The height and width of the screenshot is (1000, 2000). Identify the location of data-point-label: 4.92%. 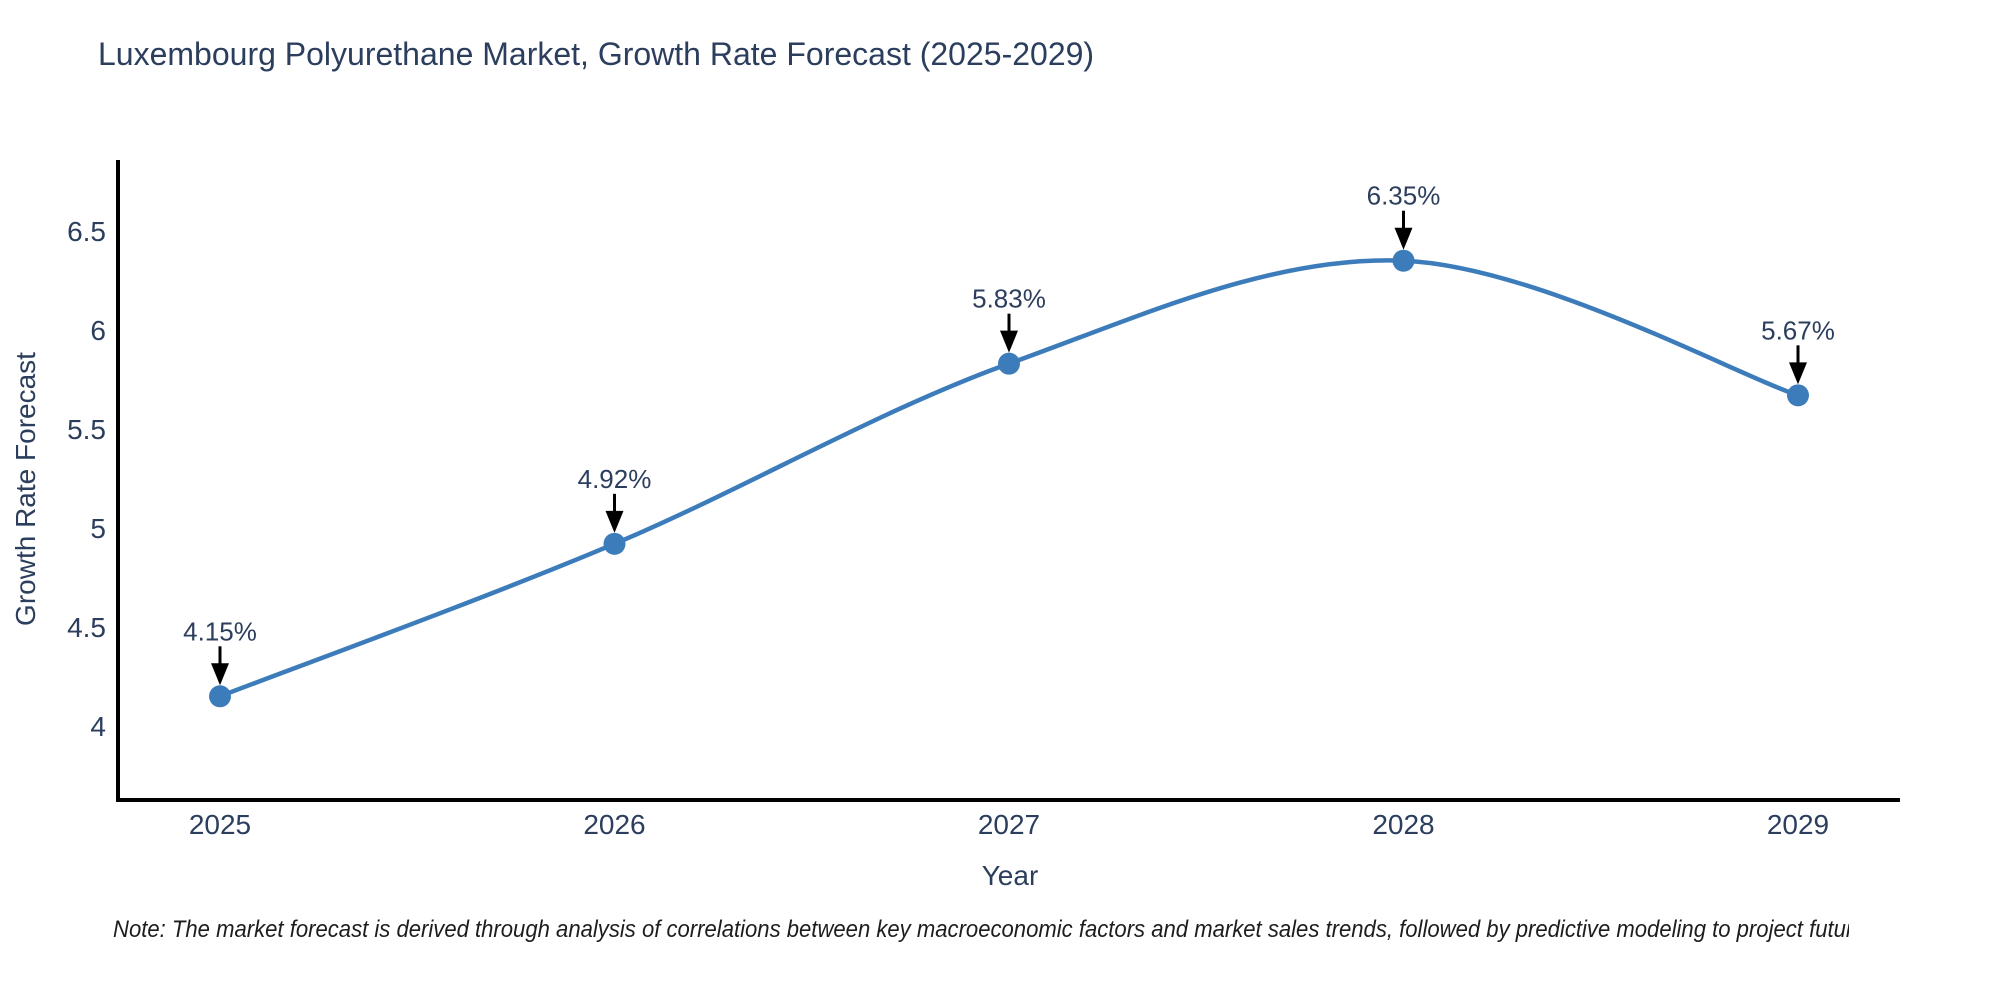
(615, 479).